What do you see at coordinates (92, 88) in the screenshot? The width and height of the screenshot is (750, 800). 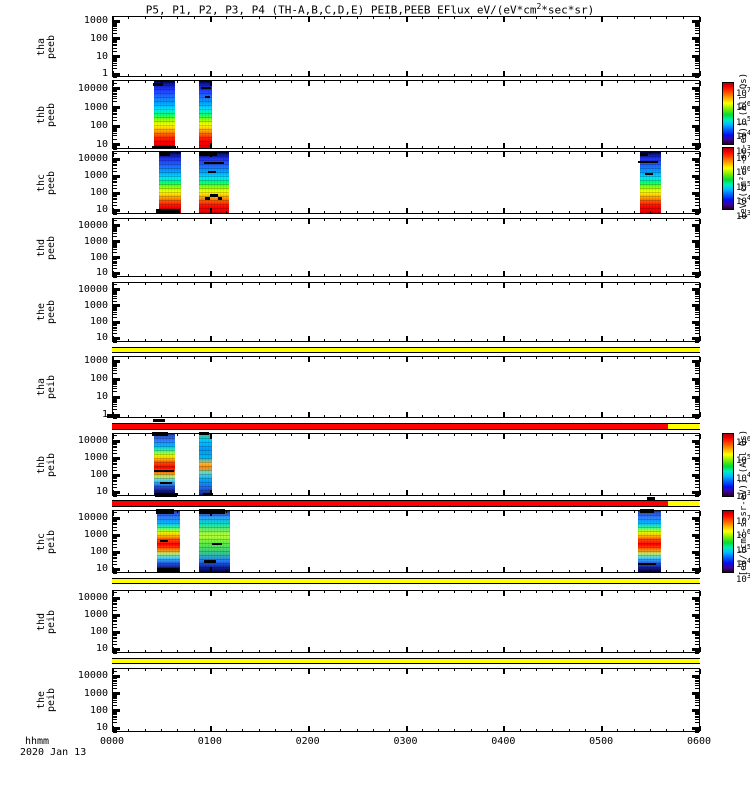 I see `y-tick-label: 10000` at bounding box center [92, 88].